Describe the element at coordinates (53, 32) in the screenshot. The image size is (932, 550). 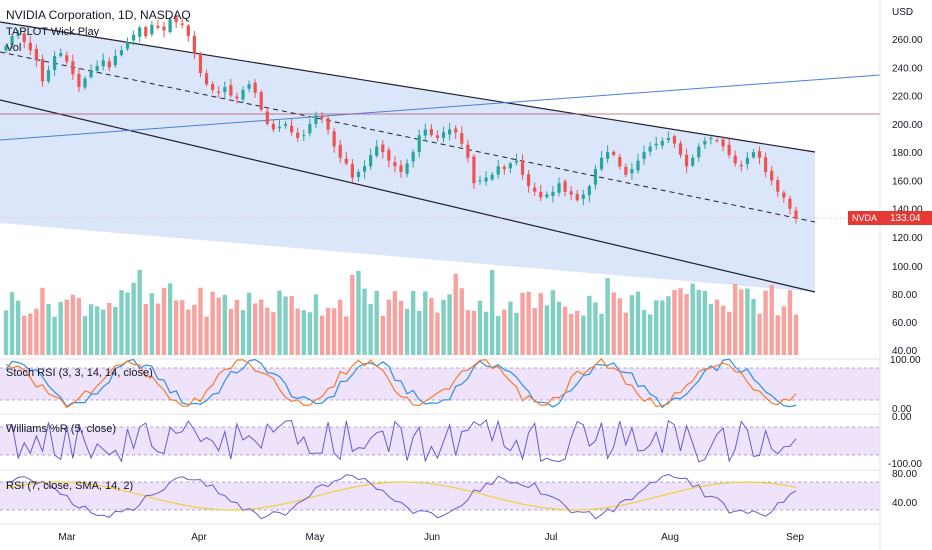
I see `indicator-label-taplot: TAPLOT Wick Play` at that location.